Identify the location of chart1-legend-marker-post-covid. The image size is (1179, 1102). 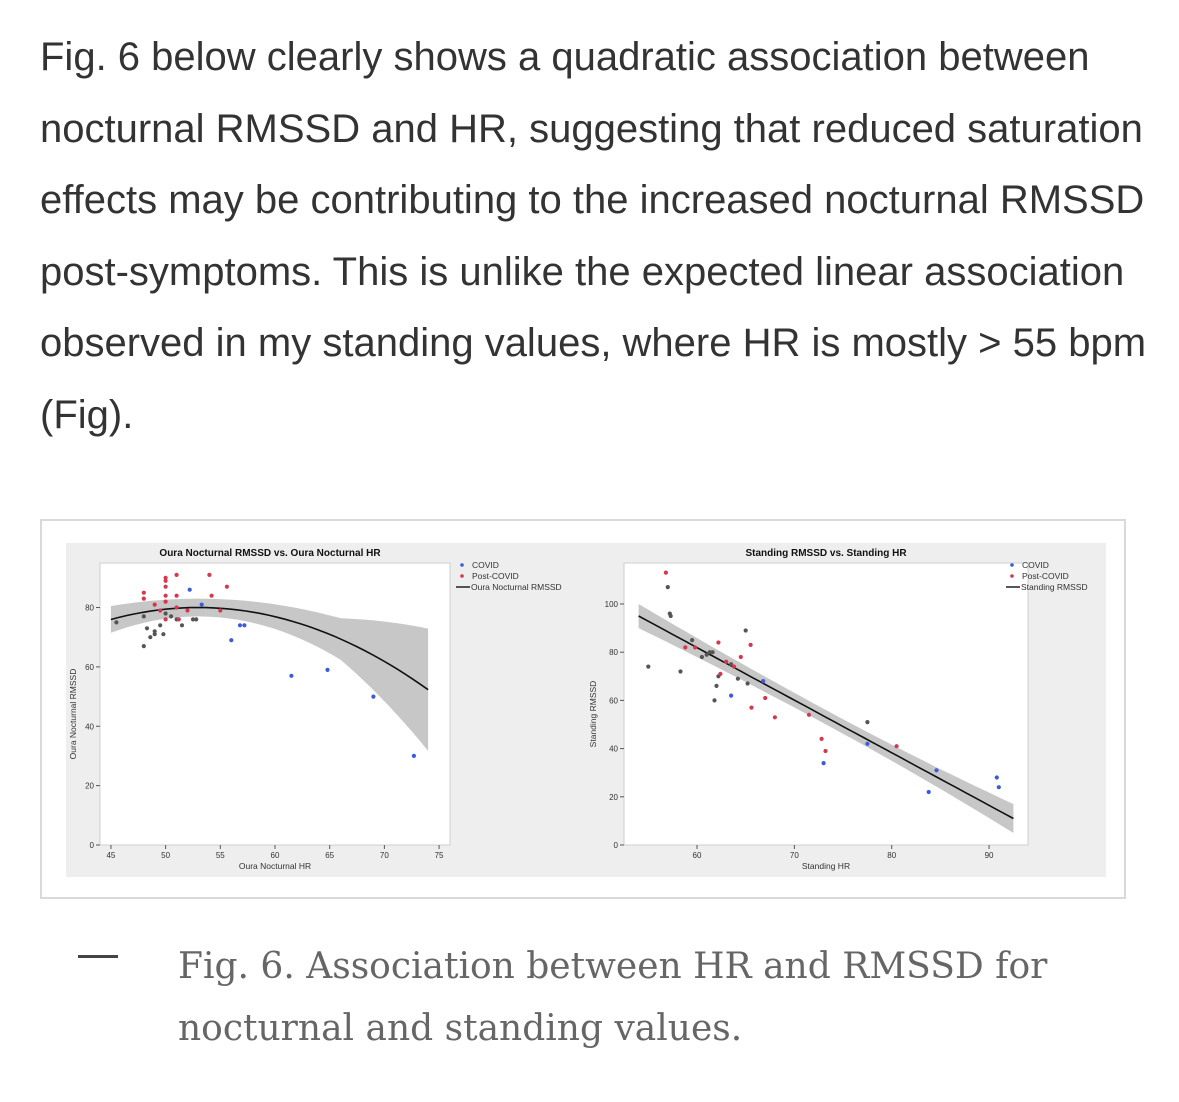
(462, 576).